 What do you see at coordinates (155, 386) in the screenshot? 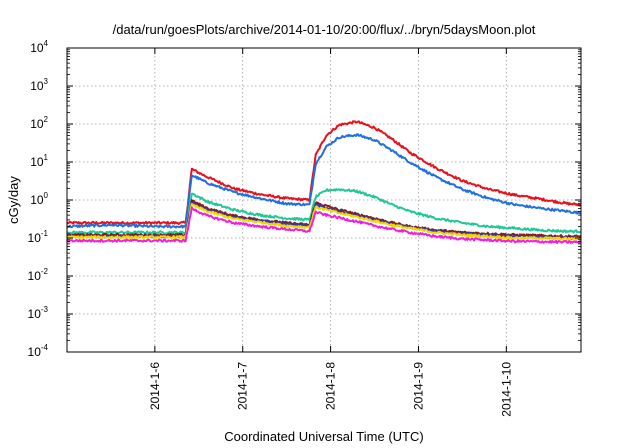
I see `x-tick-label: 2014-1-6` at bounding box center [155, 386].